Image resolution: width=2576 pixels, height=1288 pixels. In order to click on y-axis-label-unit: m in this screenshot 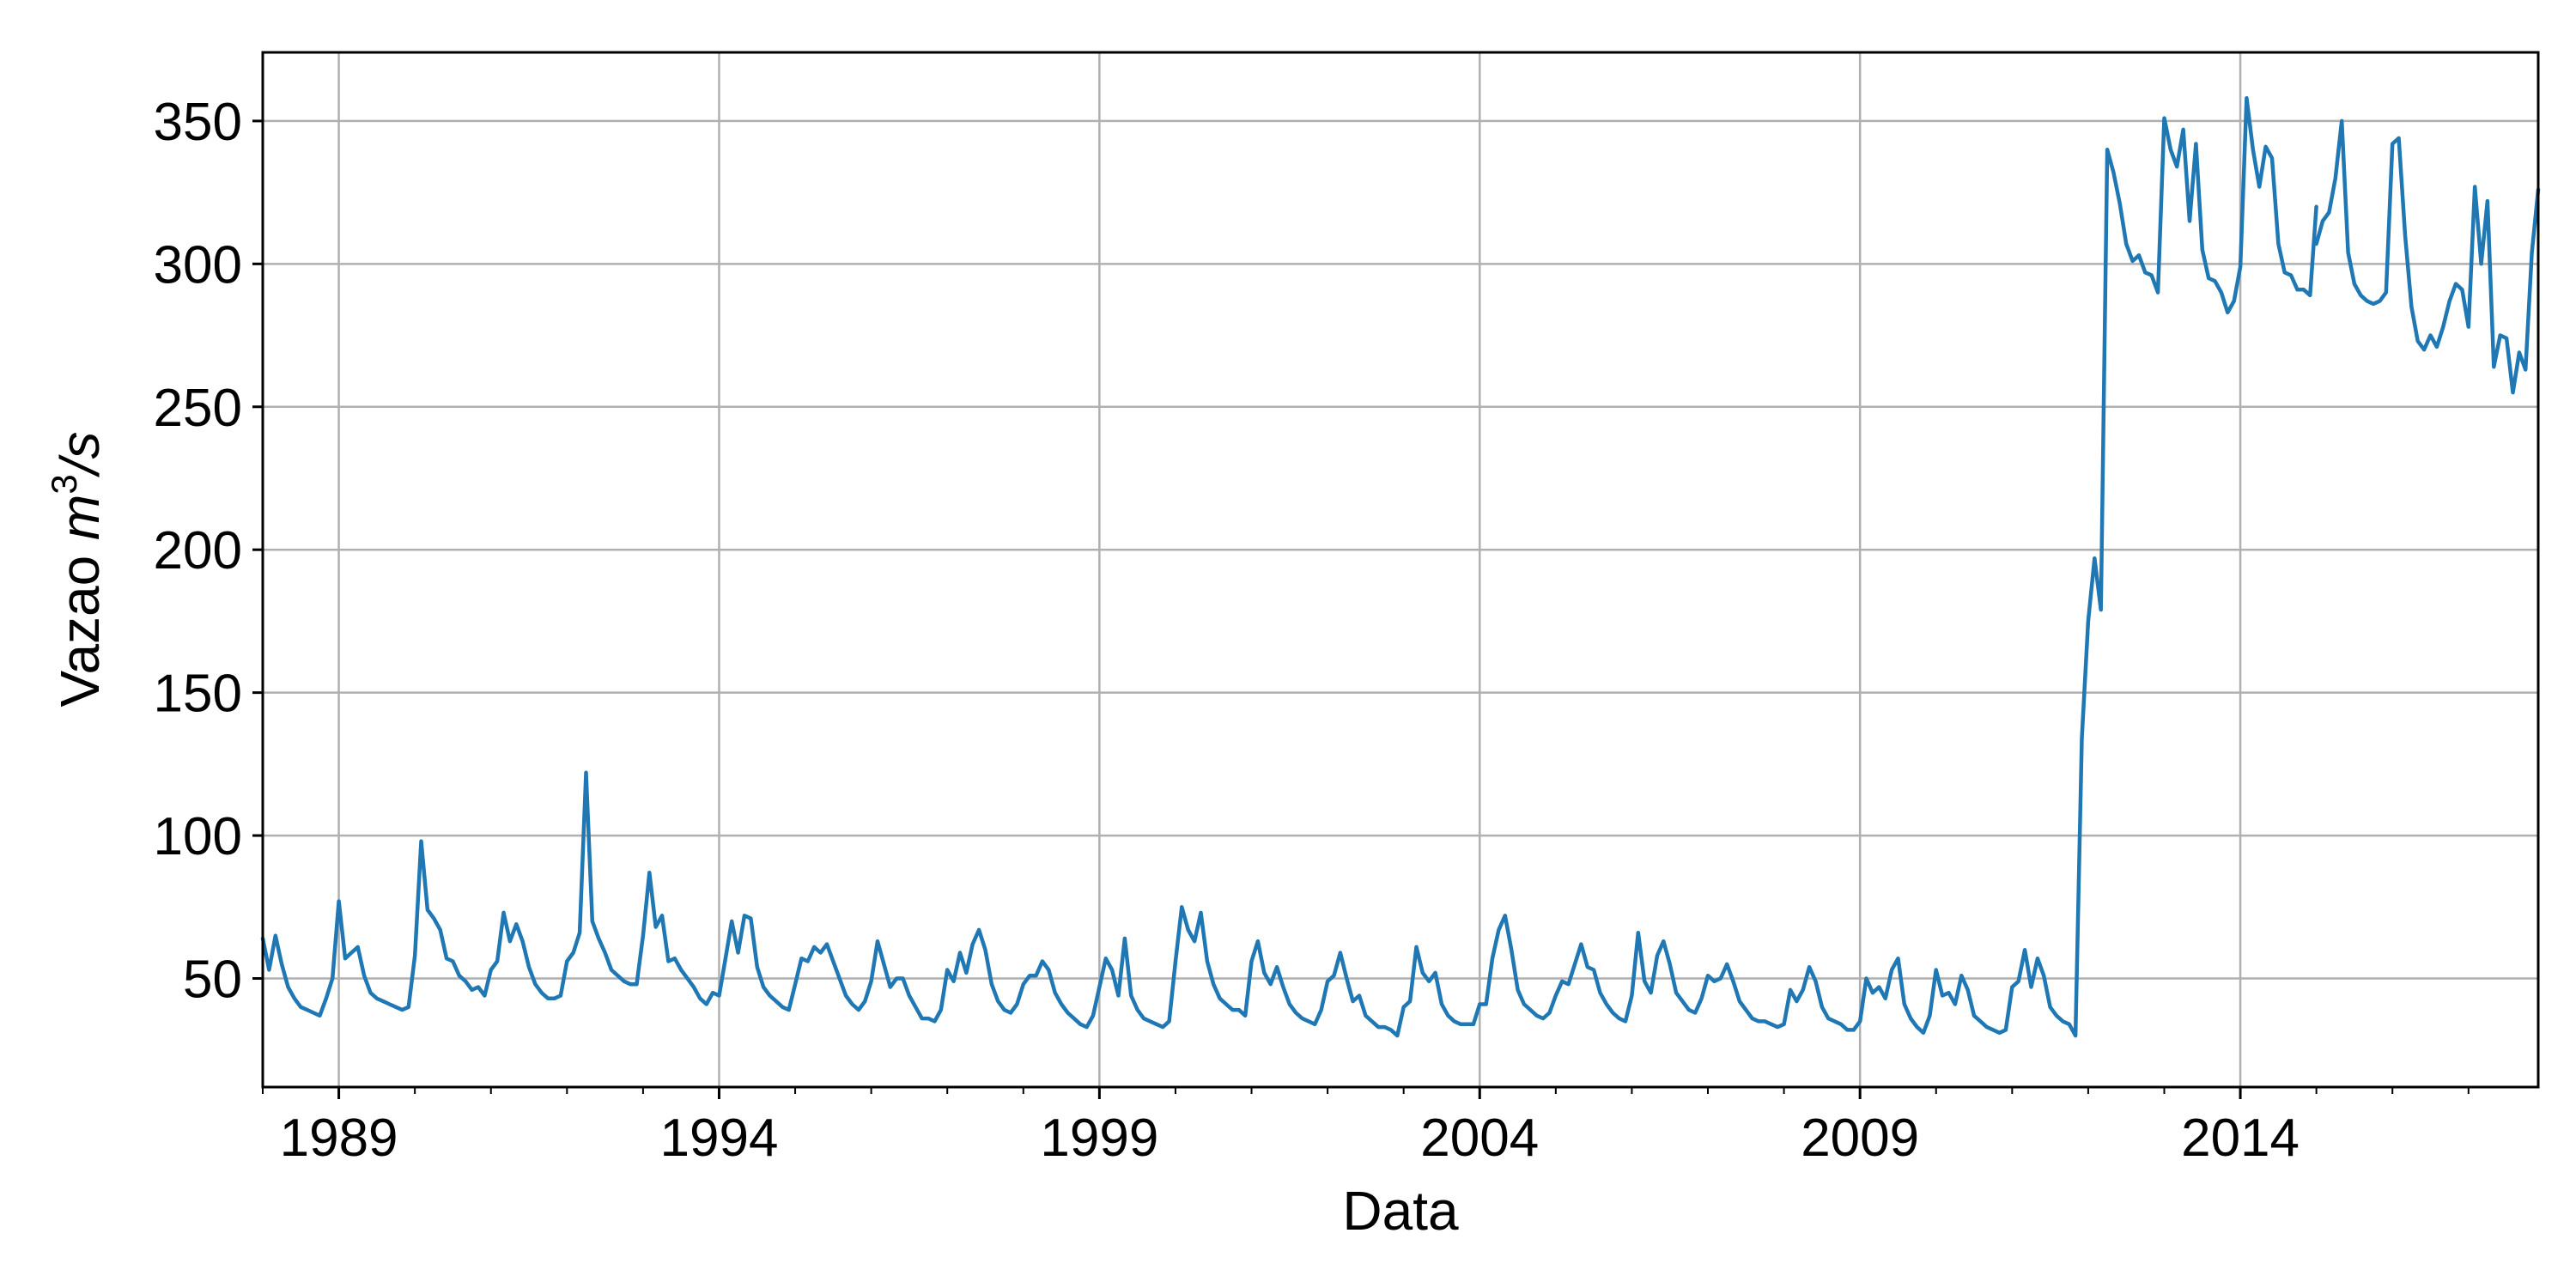, I will do `click(80, 517)`.